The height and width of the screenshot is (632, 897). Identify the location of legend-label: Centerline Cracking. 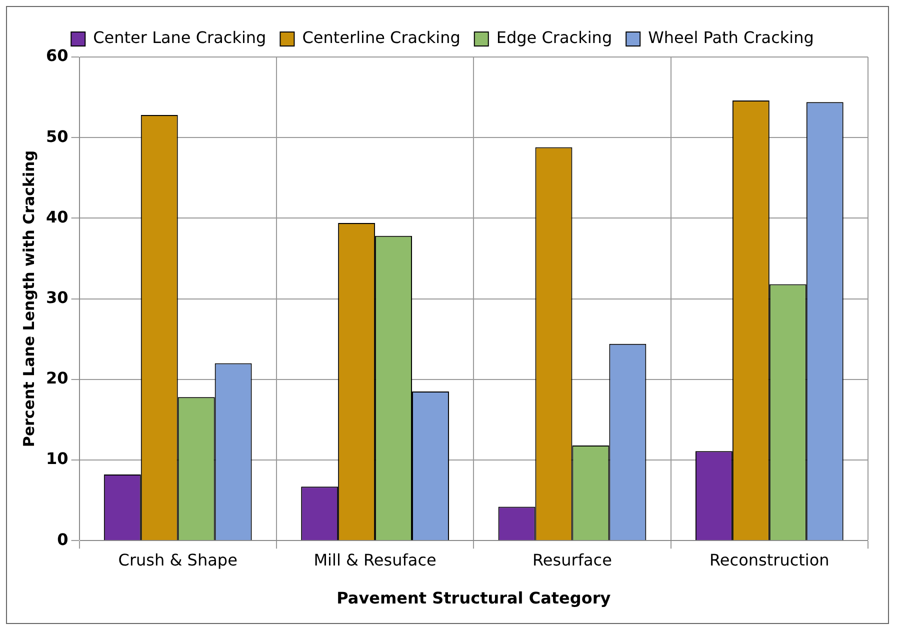
(381, 38).